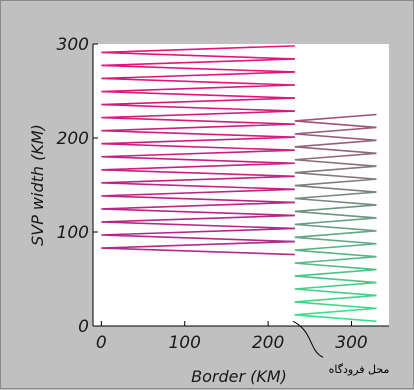  What do you see at coordinates (308, 339) in the screenshot?
I see `annotation-arrow` at bounding box center [308, 339].